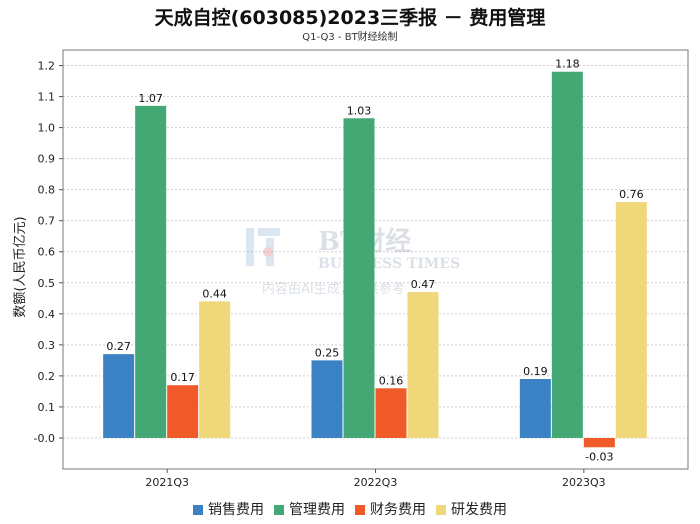 The width and height of the screenshot is (700, 524). Describe the element at coordinates (167, 482) in the screenshot. I see `x-tick-label: 2021Q3` at that location.